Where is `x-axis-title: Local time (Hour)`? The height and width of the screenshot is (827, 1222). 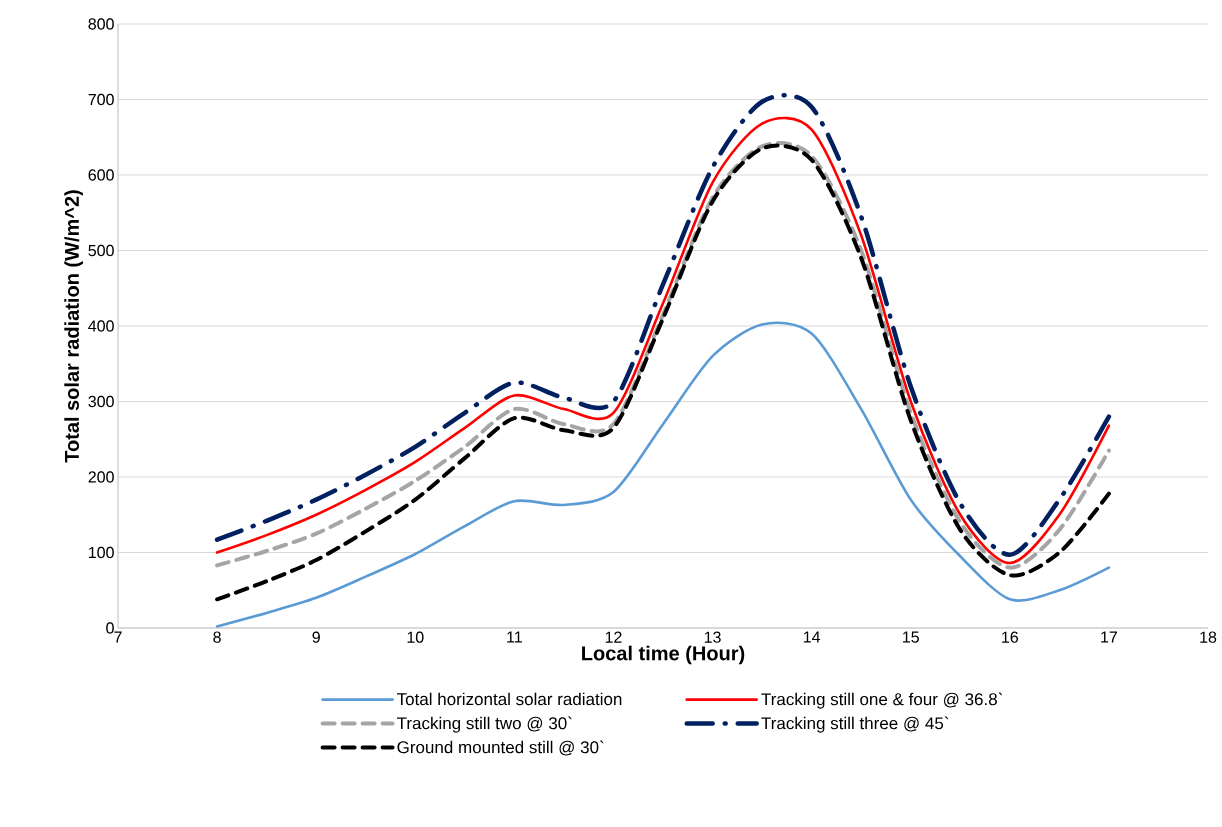
x-axis-title: Local time (Hour) is located at coordinates (663, 655).